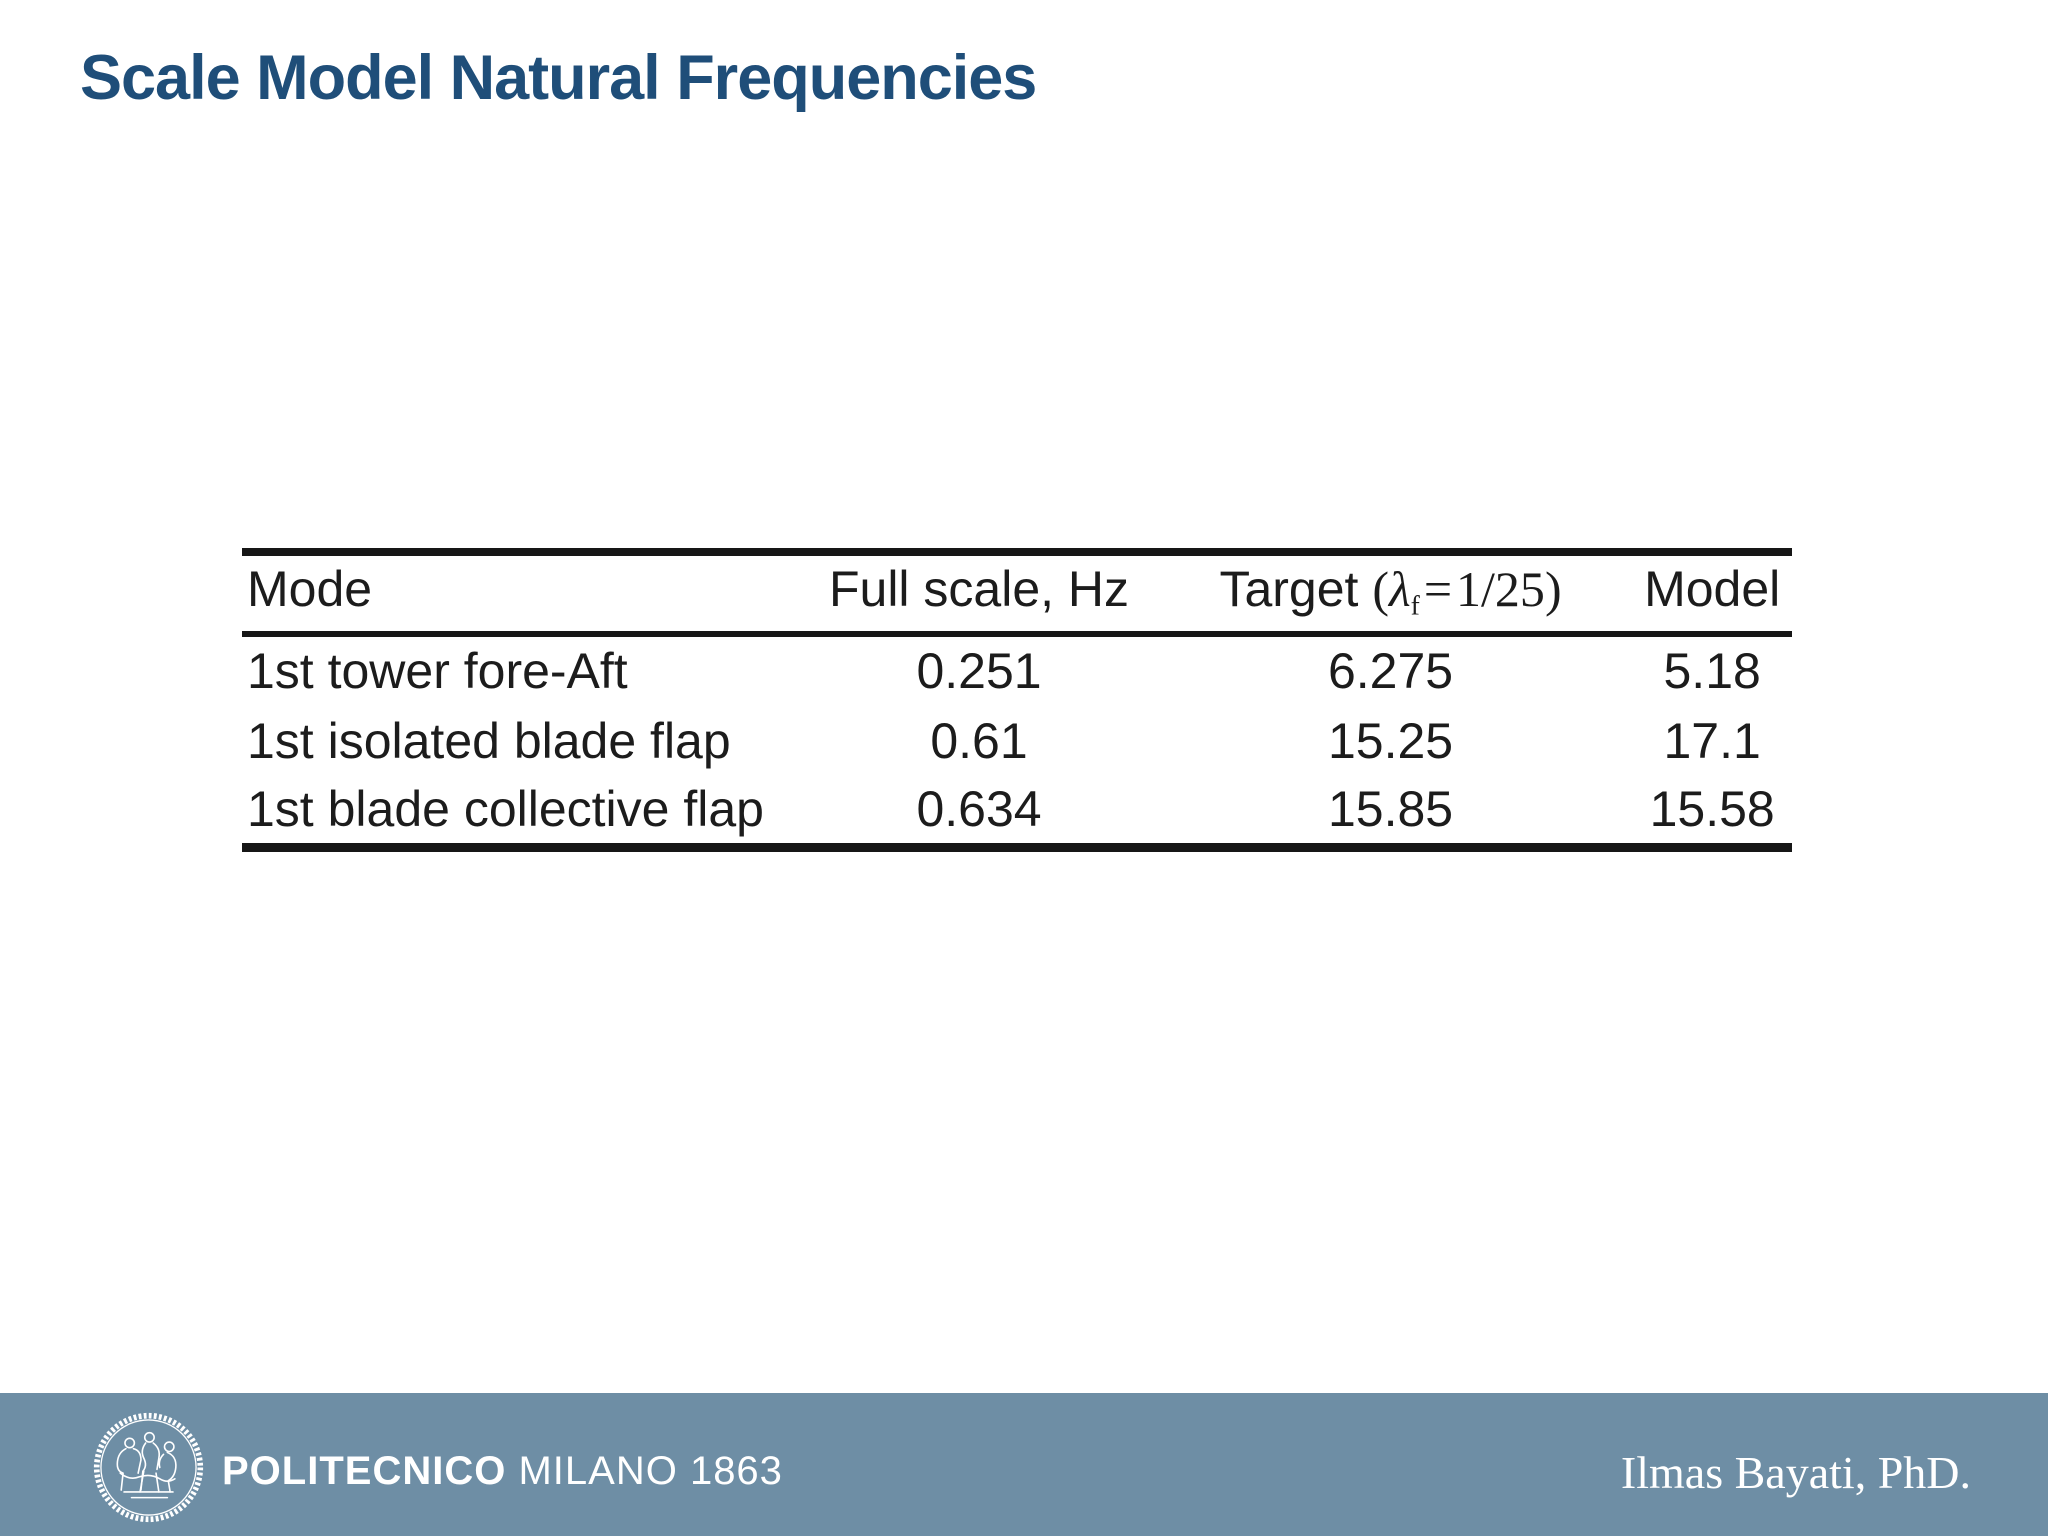 The height and width of the screenshot is (1536, 2048). What do you see at coordinates (437, 671) in the screenshot?
I see `cell-mode: 1st tower fore-Aft` at bounding box center [437, 671].